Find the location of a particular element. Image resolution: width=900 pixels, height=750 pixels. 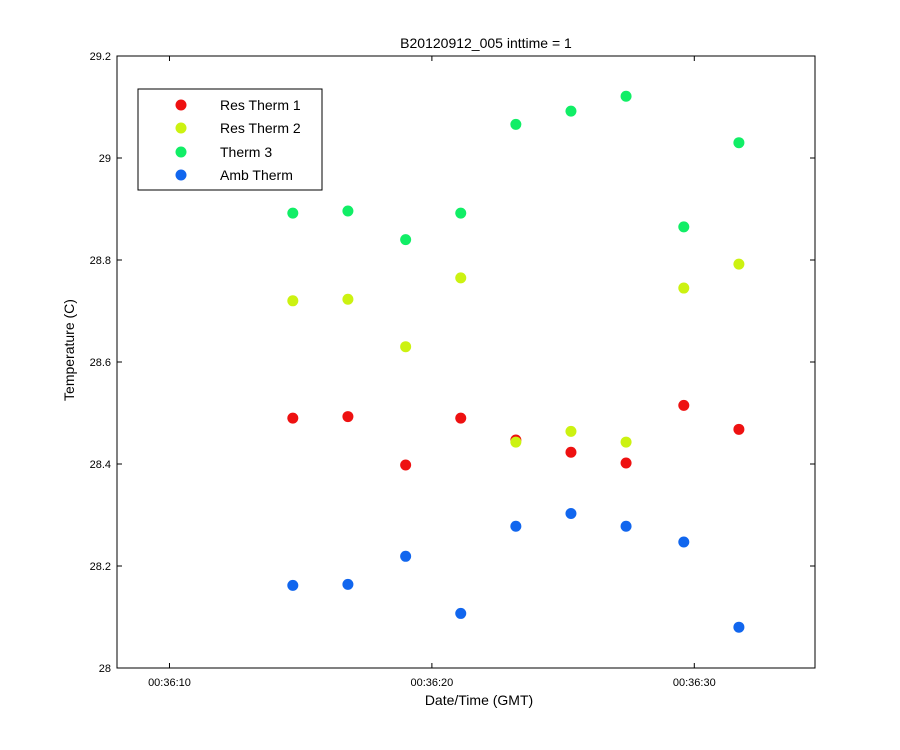

x-tick-label: 00:36:10 is located at coordinates (169, 683).